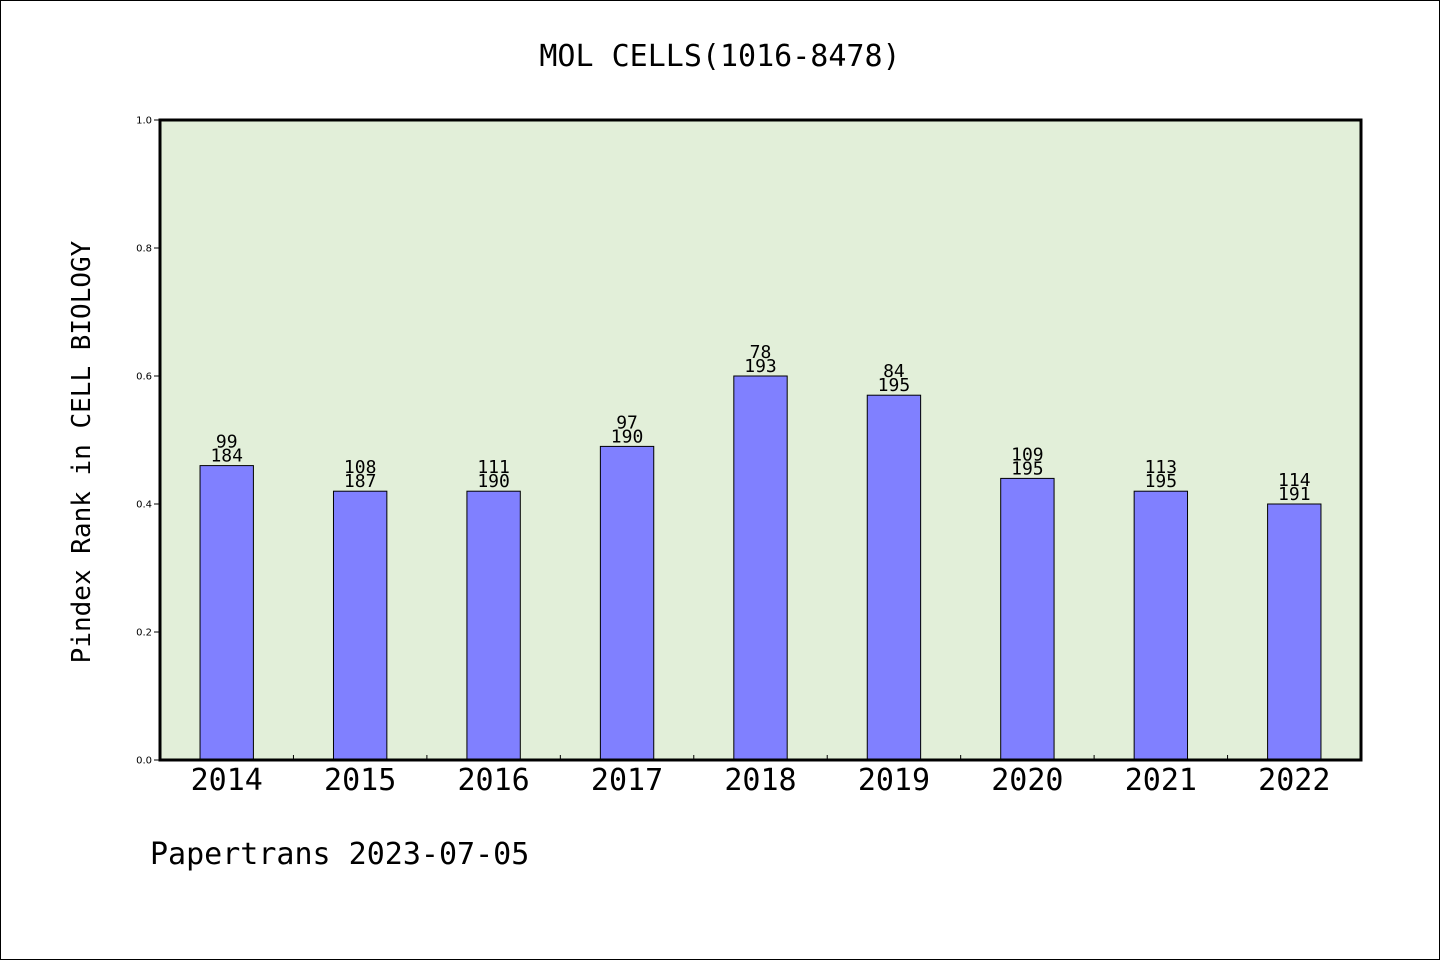 The width and height of the screenshot is (1440, 960). Describe the element at coordinates (493, 481) in the screenshot. I see `bar-total-label-2016: 190` at that location.